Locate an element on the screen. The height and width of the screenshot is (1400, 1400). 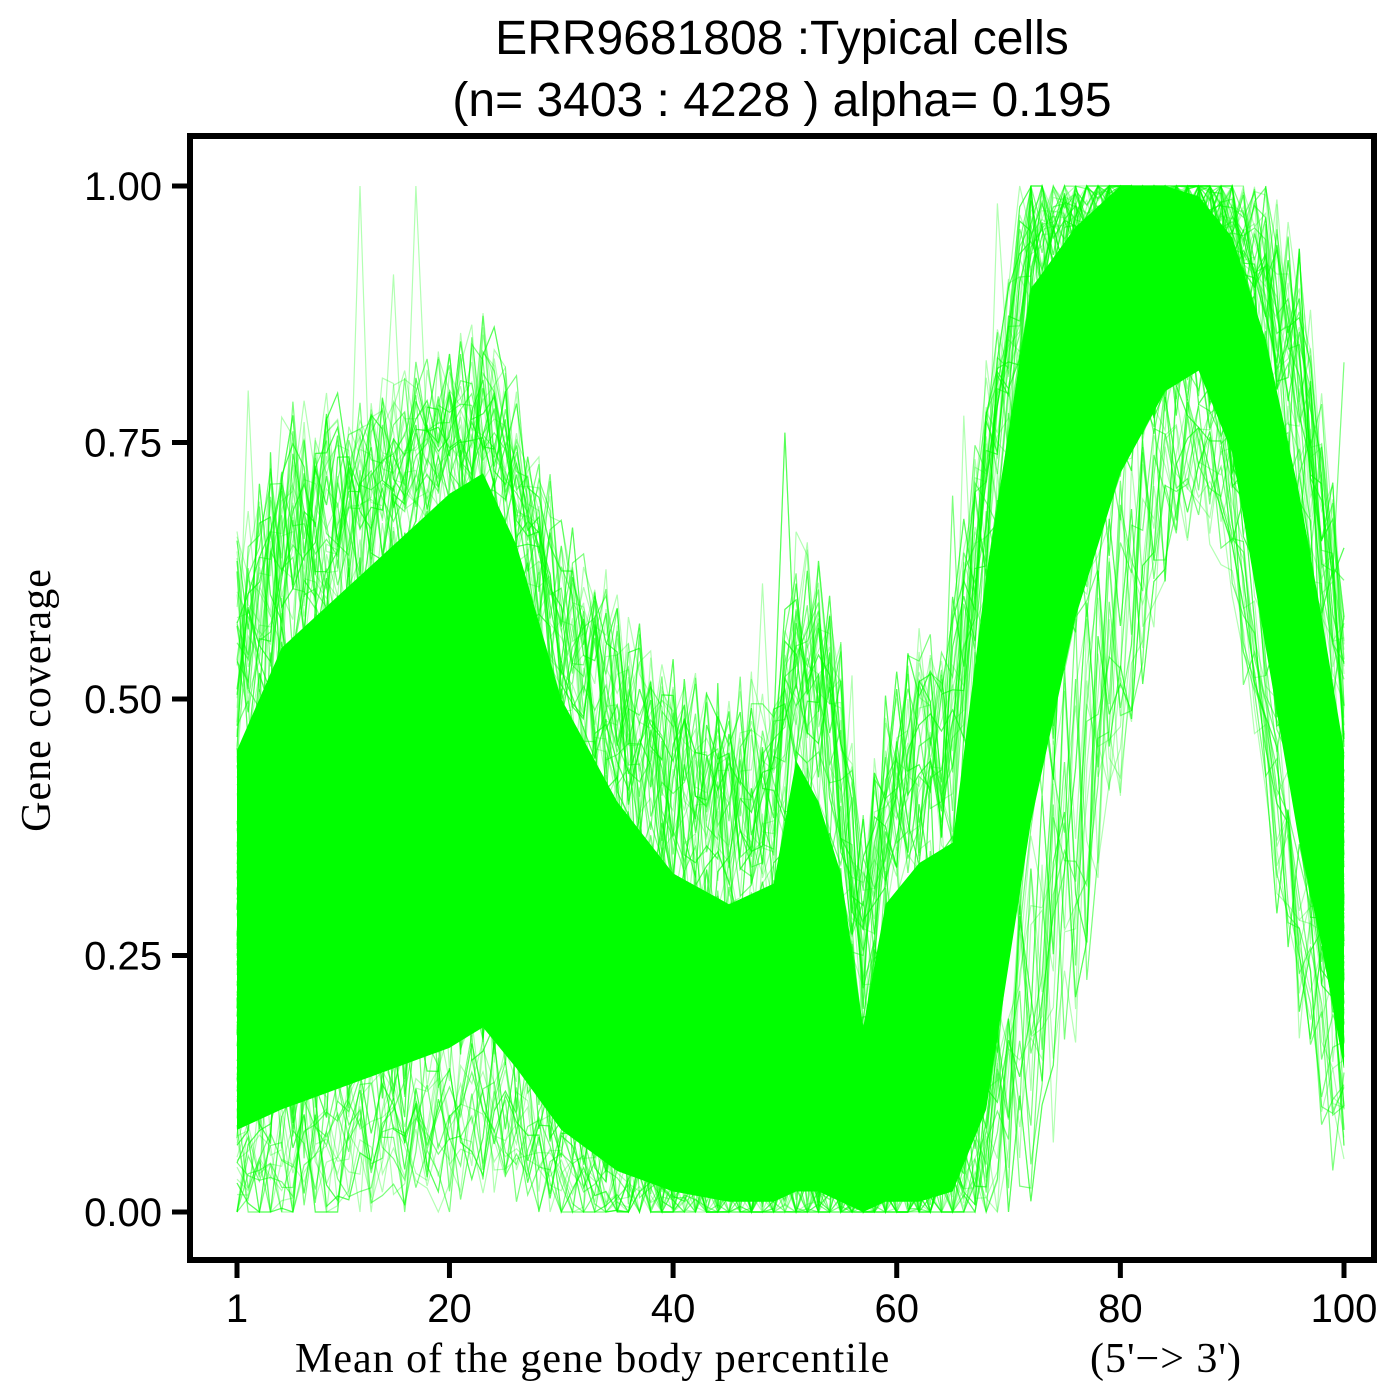
x-axis-direction-label: (5'−> 3') is located at coordinates (1166, 1359).